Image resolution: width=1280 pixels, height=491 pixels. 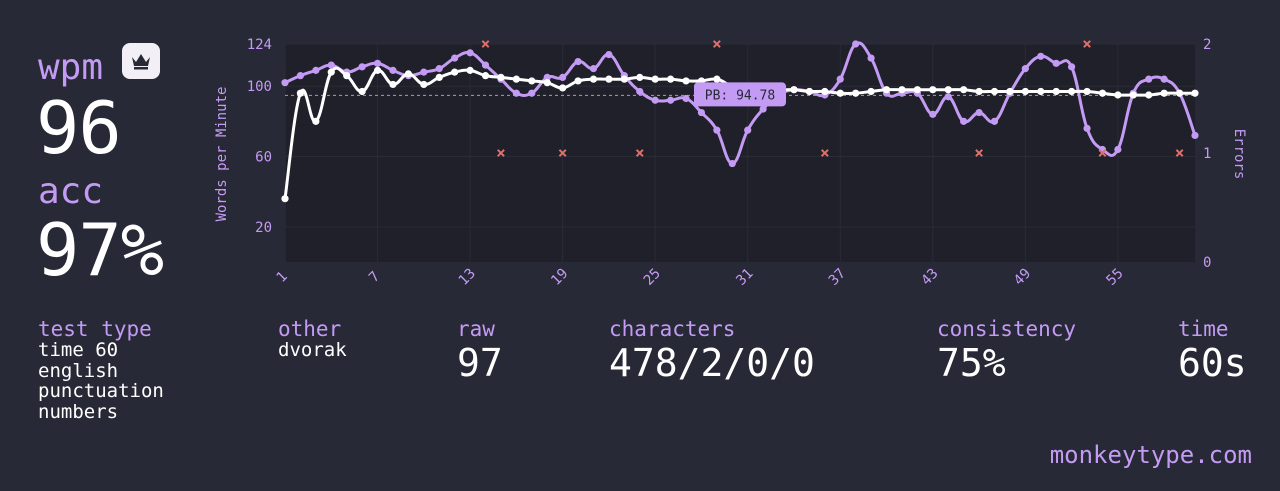 I want to click on error-markers, so click(x=832, y=98).